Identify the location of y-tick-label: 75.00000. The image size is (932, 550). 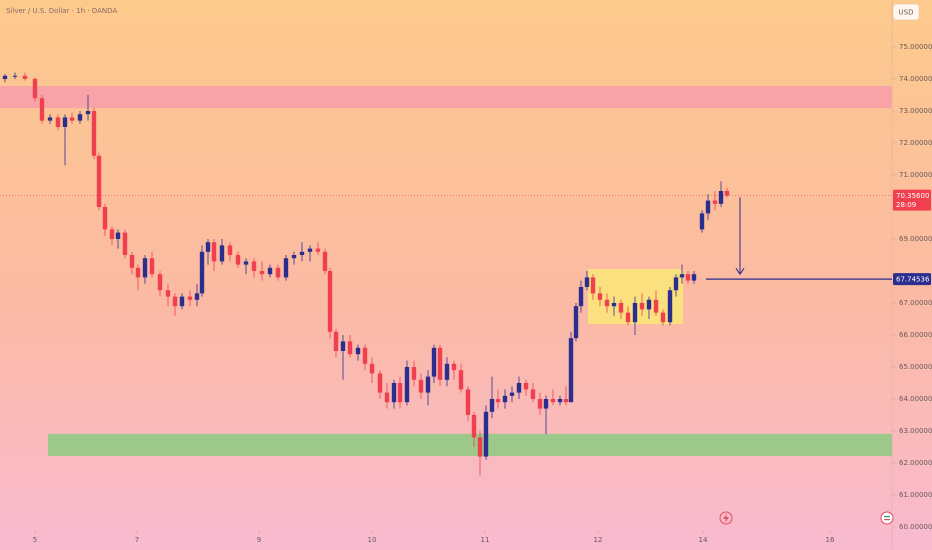
(915, 47).